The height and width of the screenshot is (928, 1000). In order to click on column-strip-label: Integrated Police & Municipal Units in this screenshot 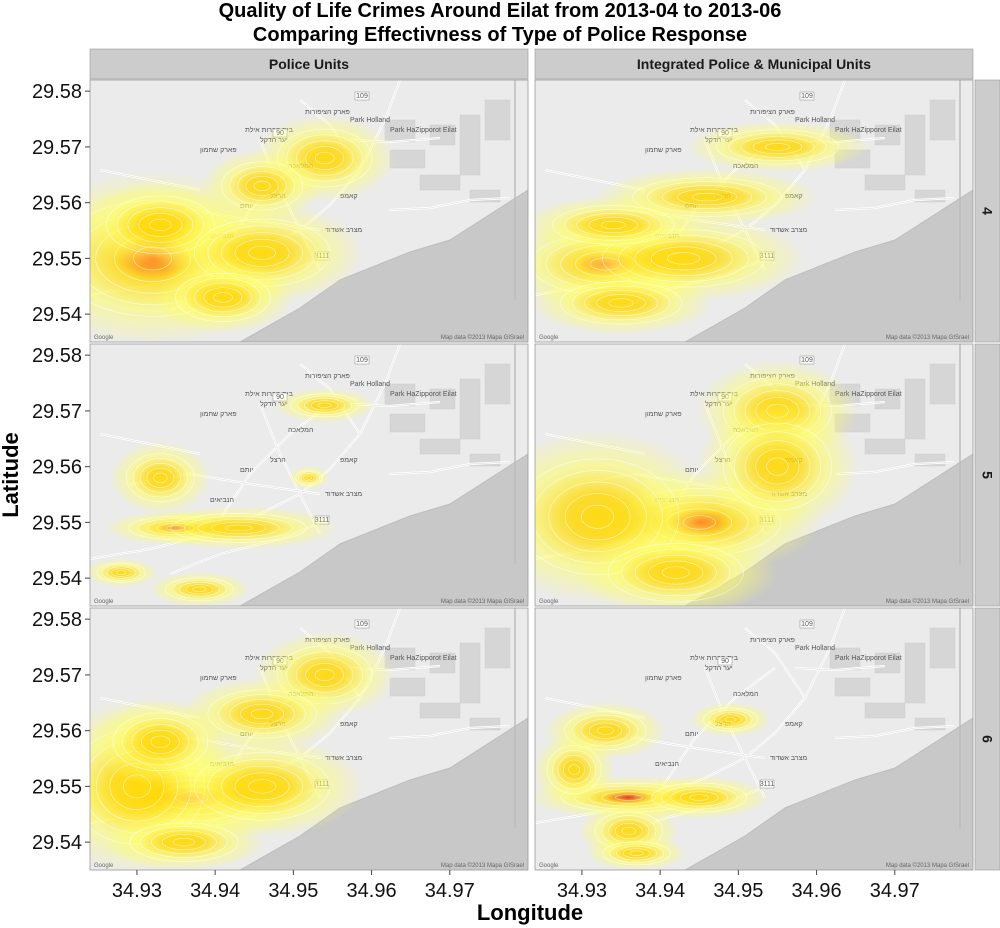, I will do `click(754, 64)`.